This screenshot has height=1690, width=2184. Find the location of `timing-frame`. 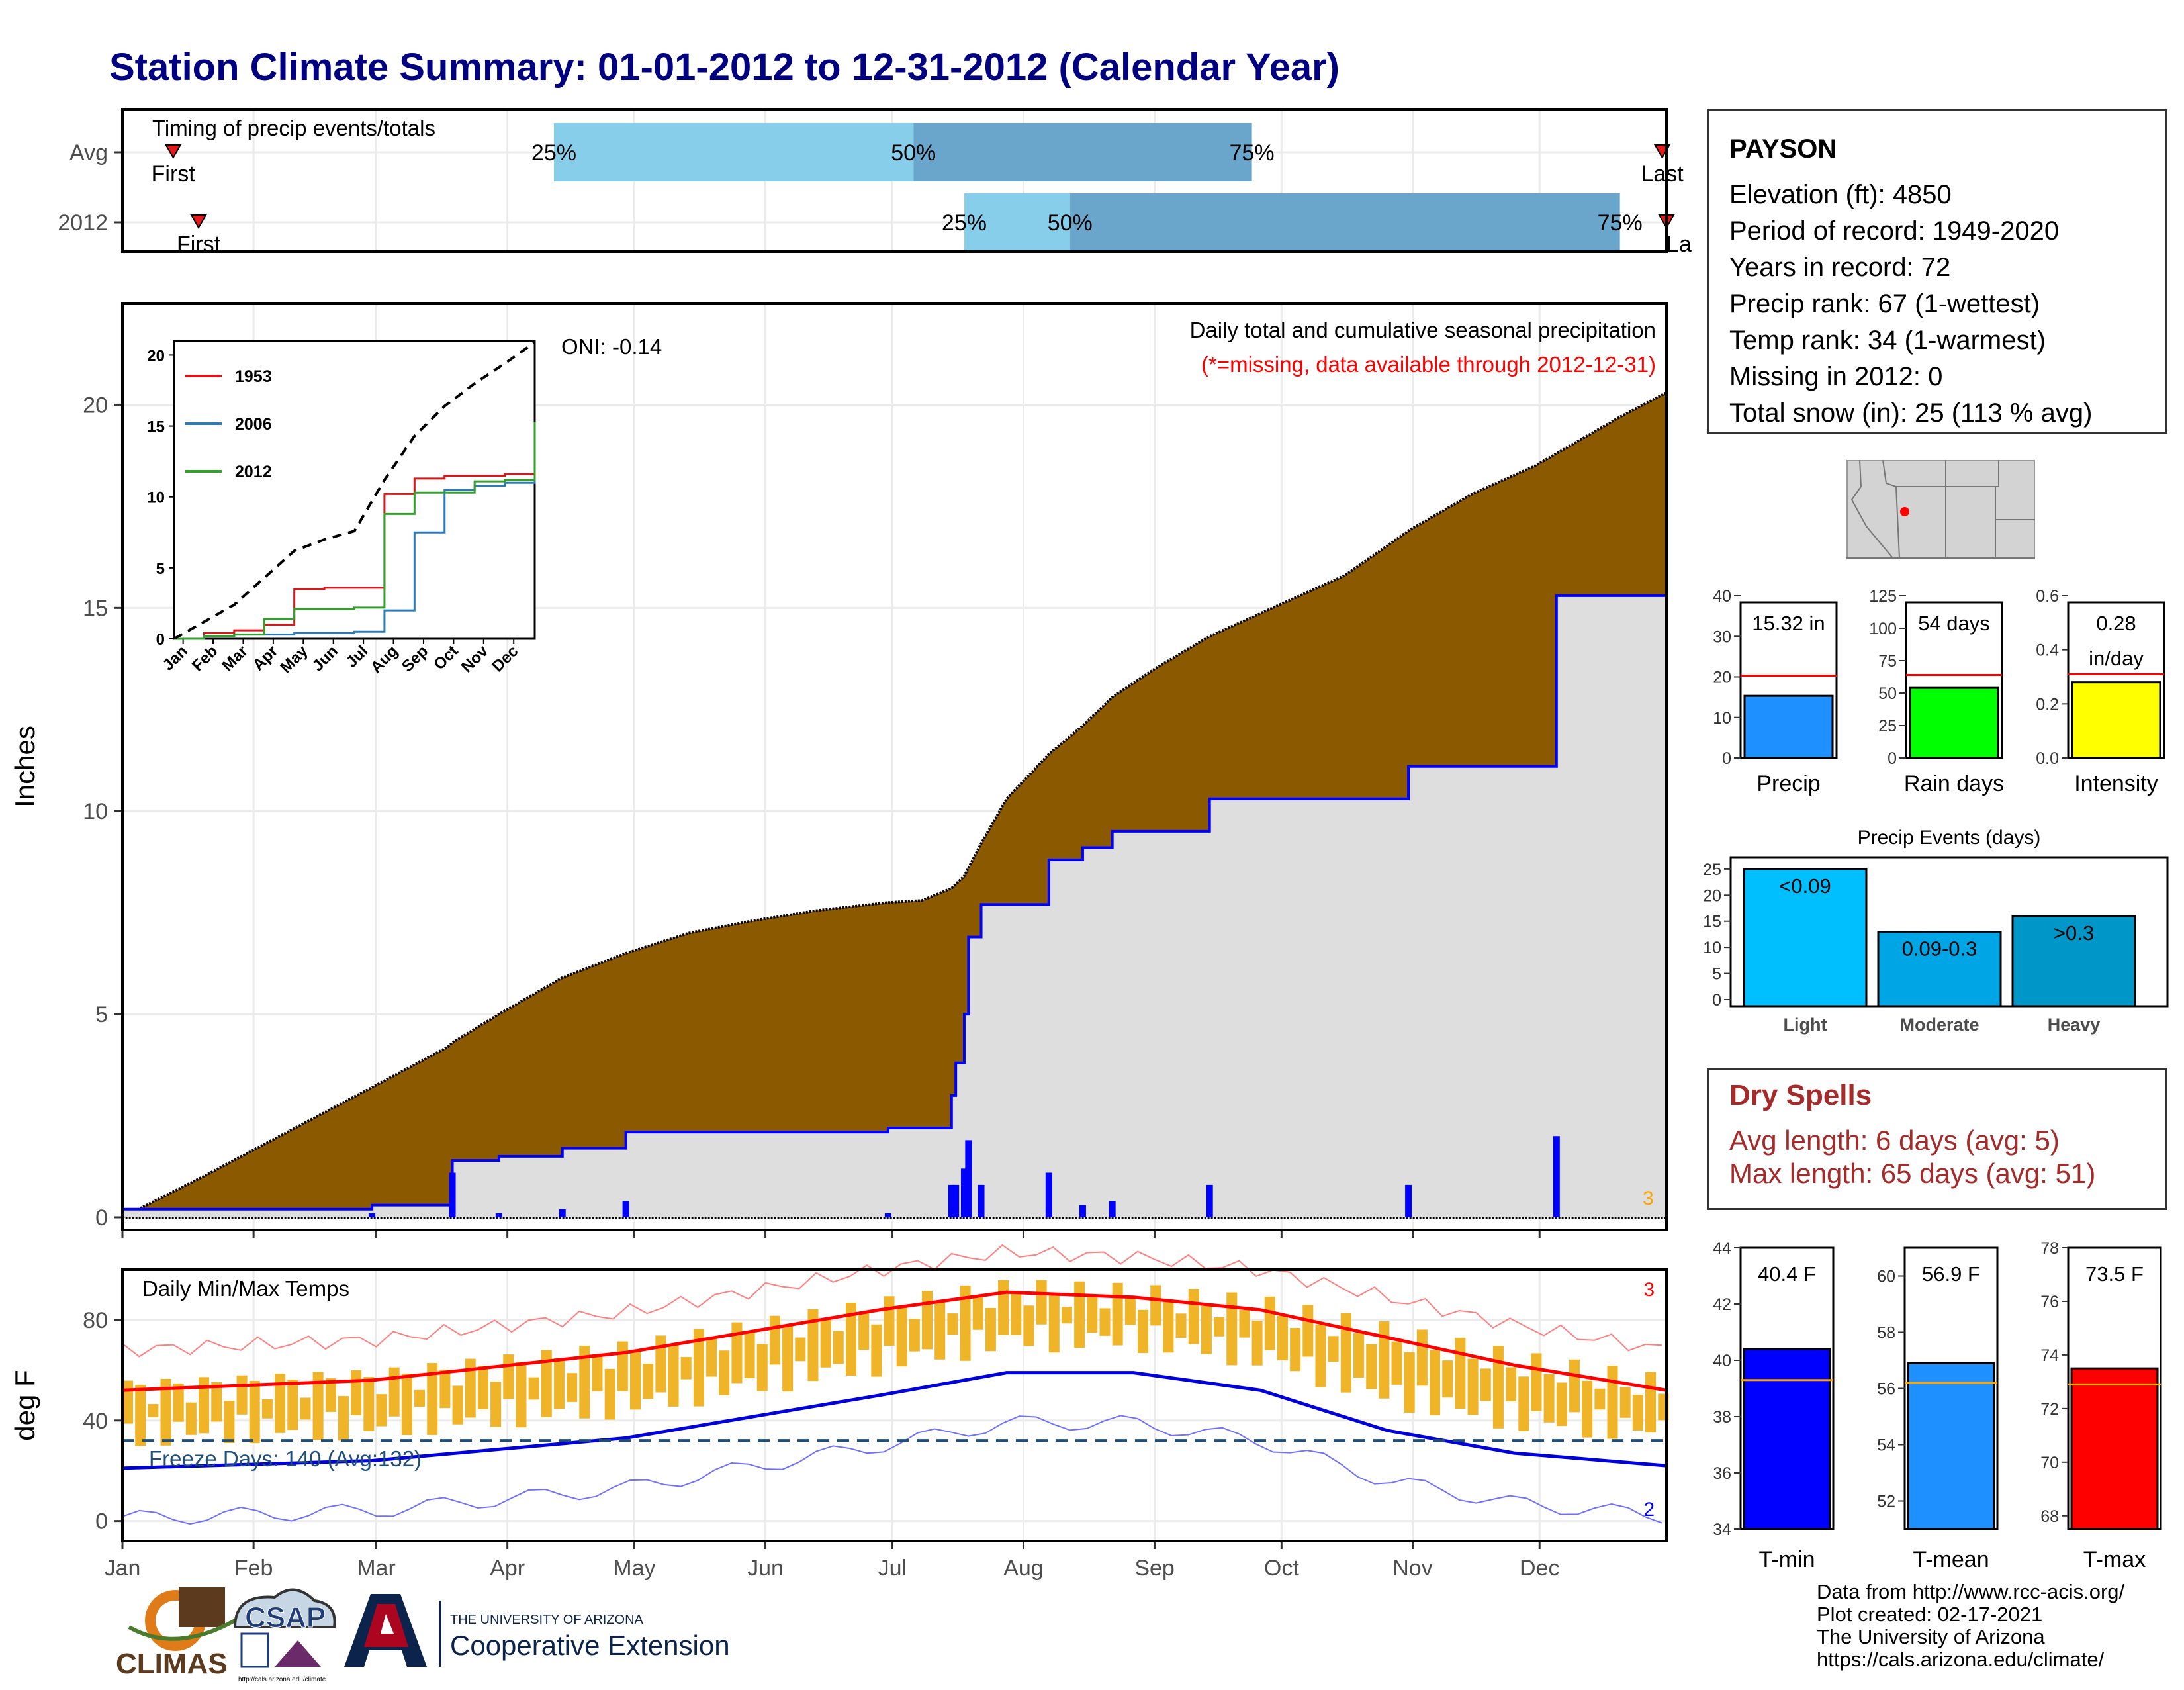

timing-frame is located at coordinates (894, 181).